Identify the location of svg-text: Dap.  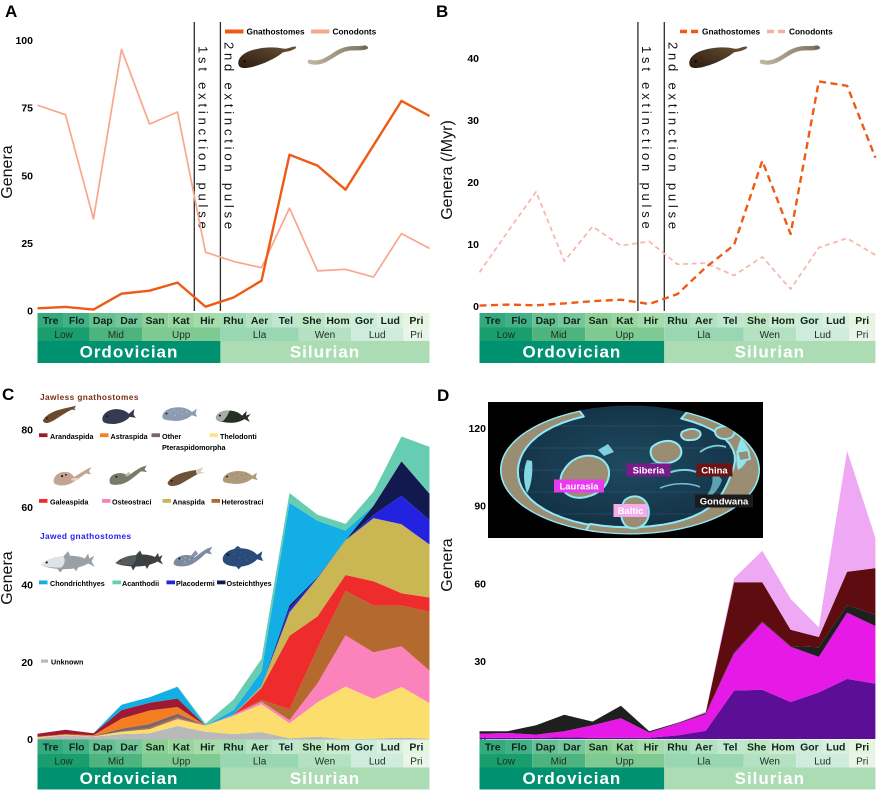
(546, 748).